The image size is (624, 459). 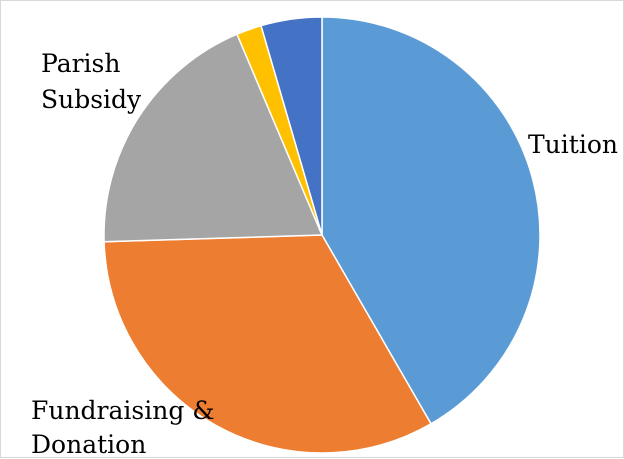 What do you see at coordinates (123, 410) in the screenshot?
I see `label-fundraising-line1: Fundraising &` at bounding box center [123, 410].